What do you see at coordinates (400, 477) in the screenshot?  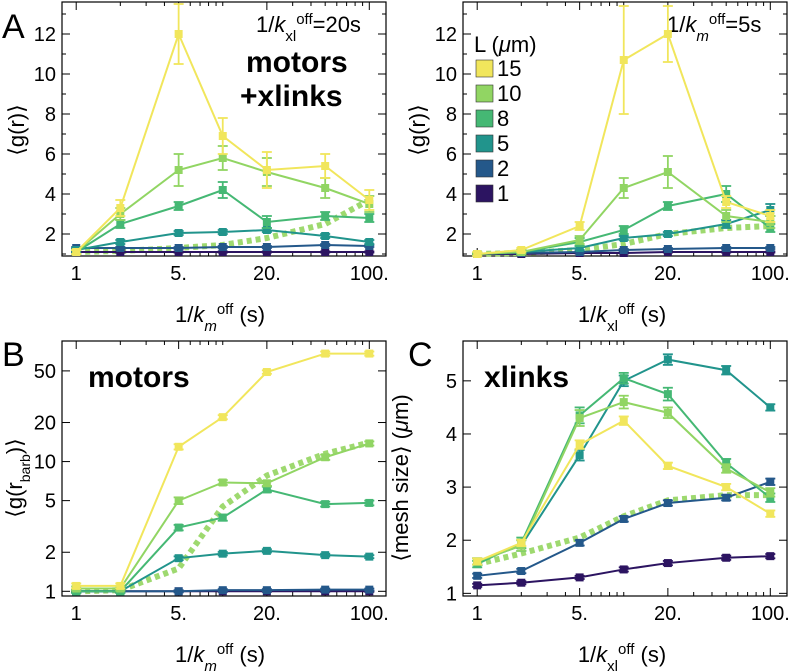 I see `c-ylabel: ⟨mesh size⟩ (μm)` at bounding box center [400, 477].